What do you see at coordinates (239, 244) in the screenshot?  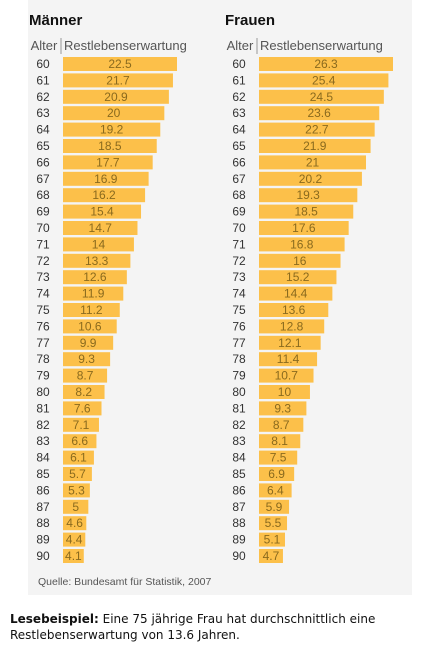 I see `frauen-age-label: 71` at bounding box center [239, 244].